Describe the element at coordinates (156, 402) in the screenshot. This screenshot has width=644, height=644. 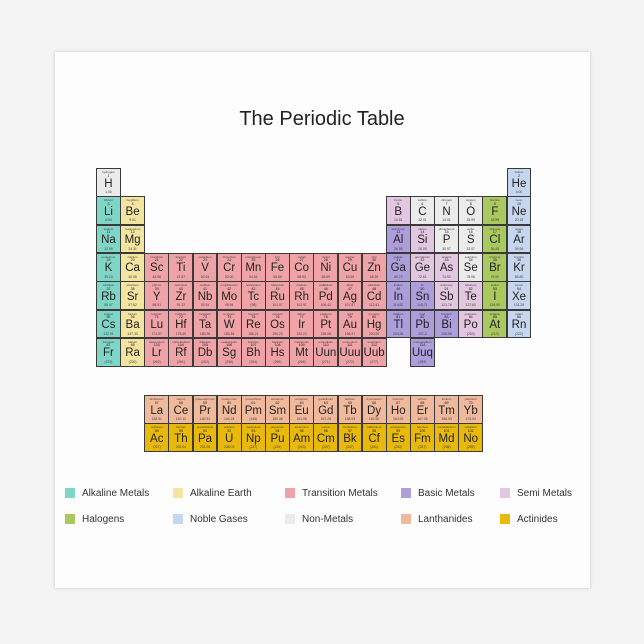
I see `atomic-number: 57` at that location.